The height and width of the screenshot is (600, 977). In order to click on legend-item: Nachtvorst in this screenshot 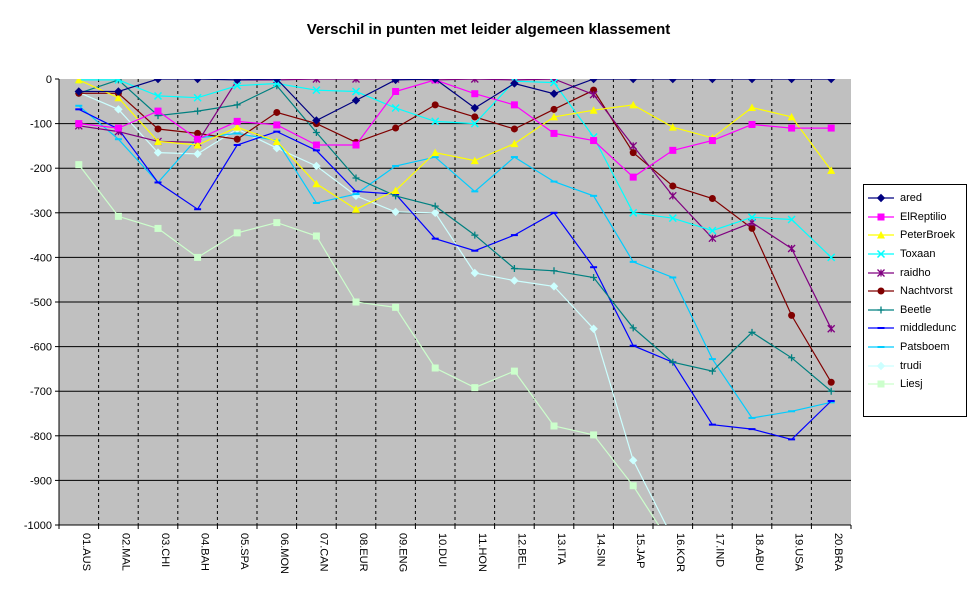, I will do `click(917, 291)`.